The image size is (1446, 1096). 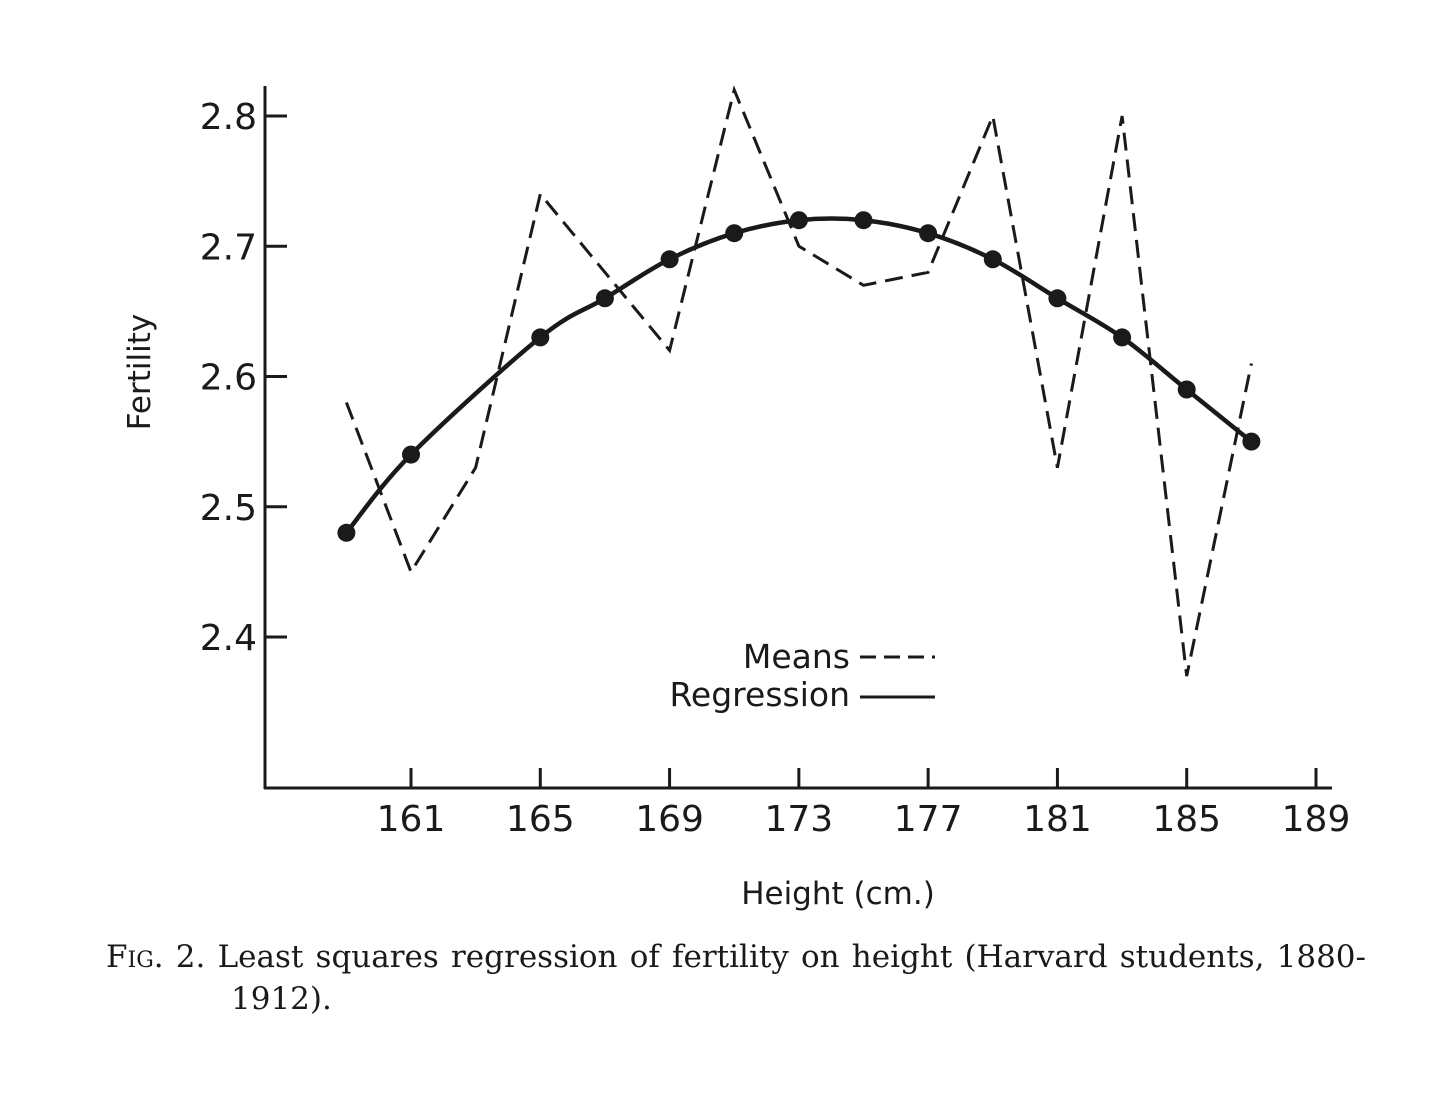 I want to click on legend-label-means: Means, so click(x=796, y=656).